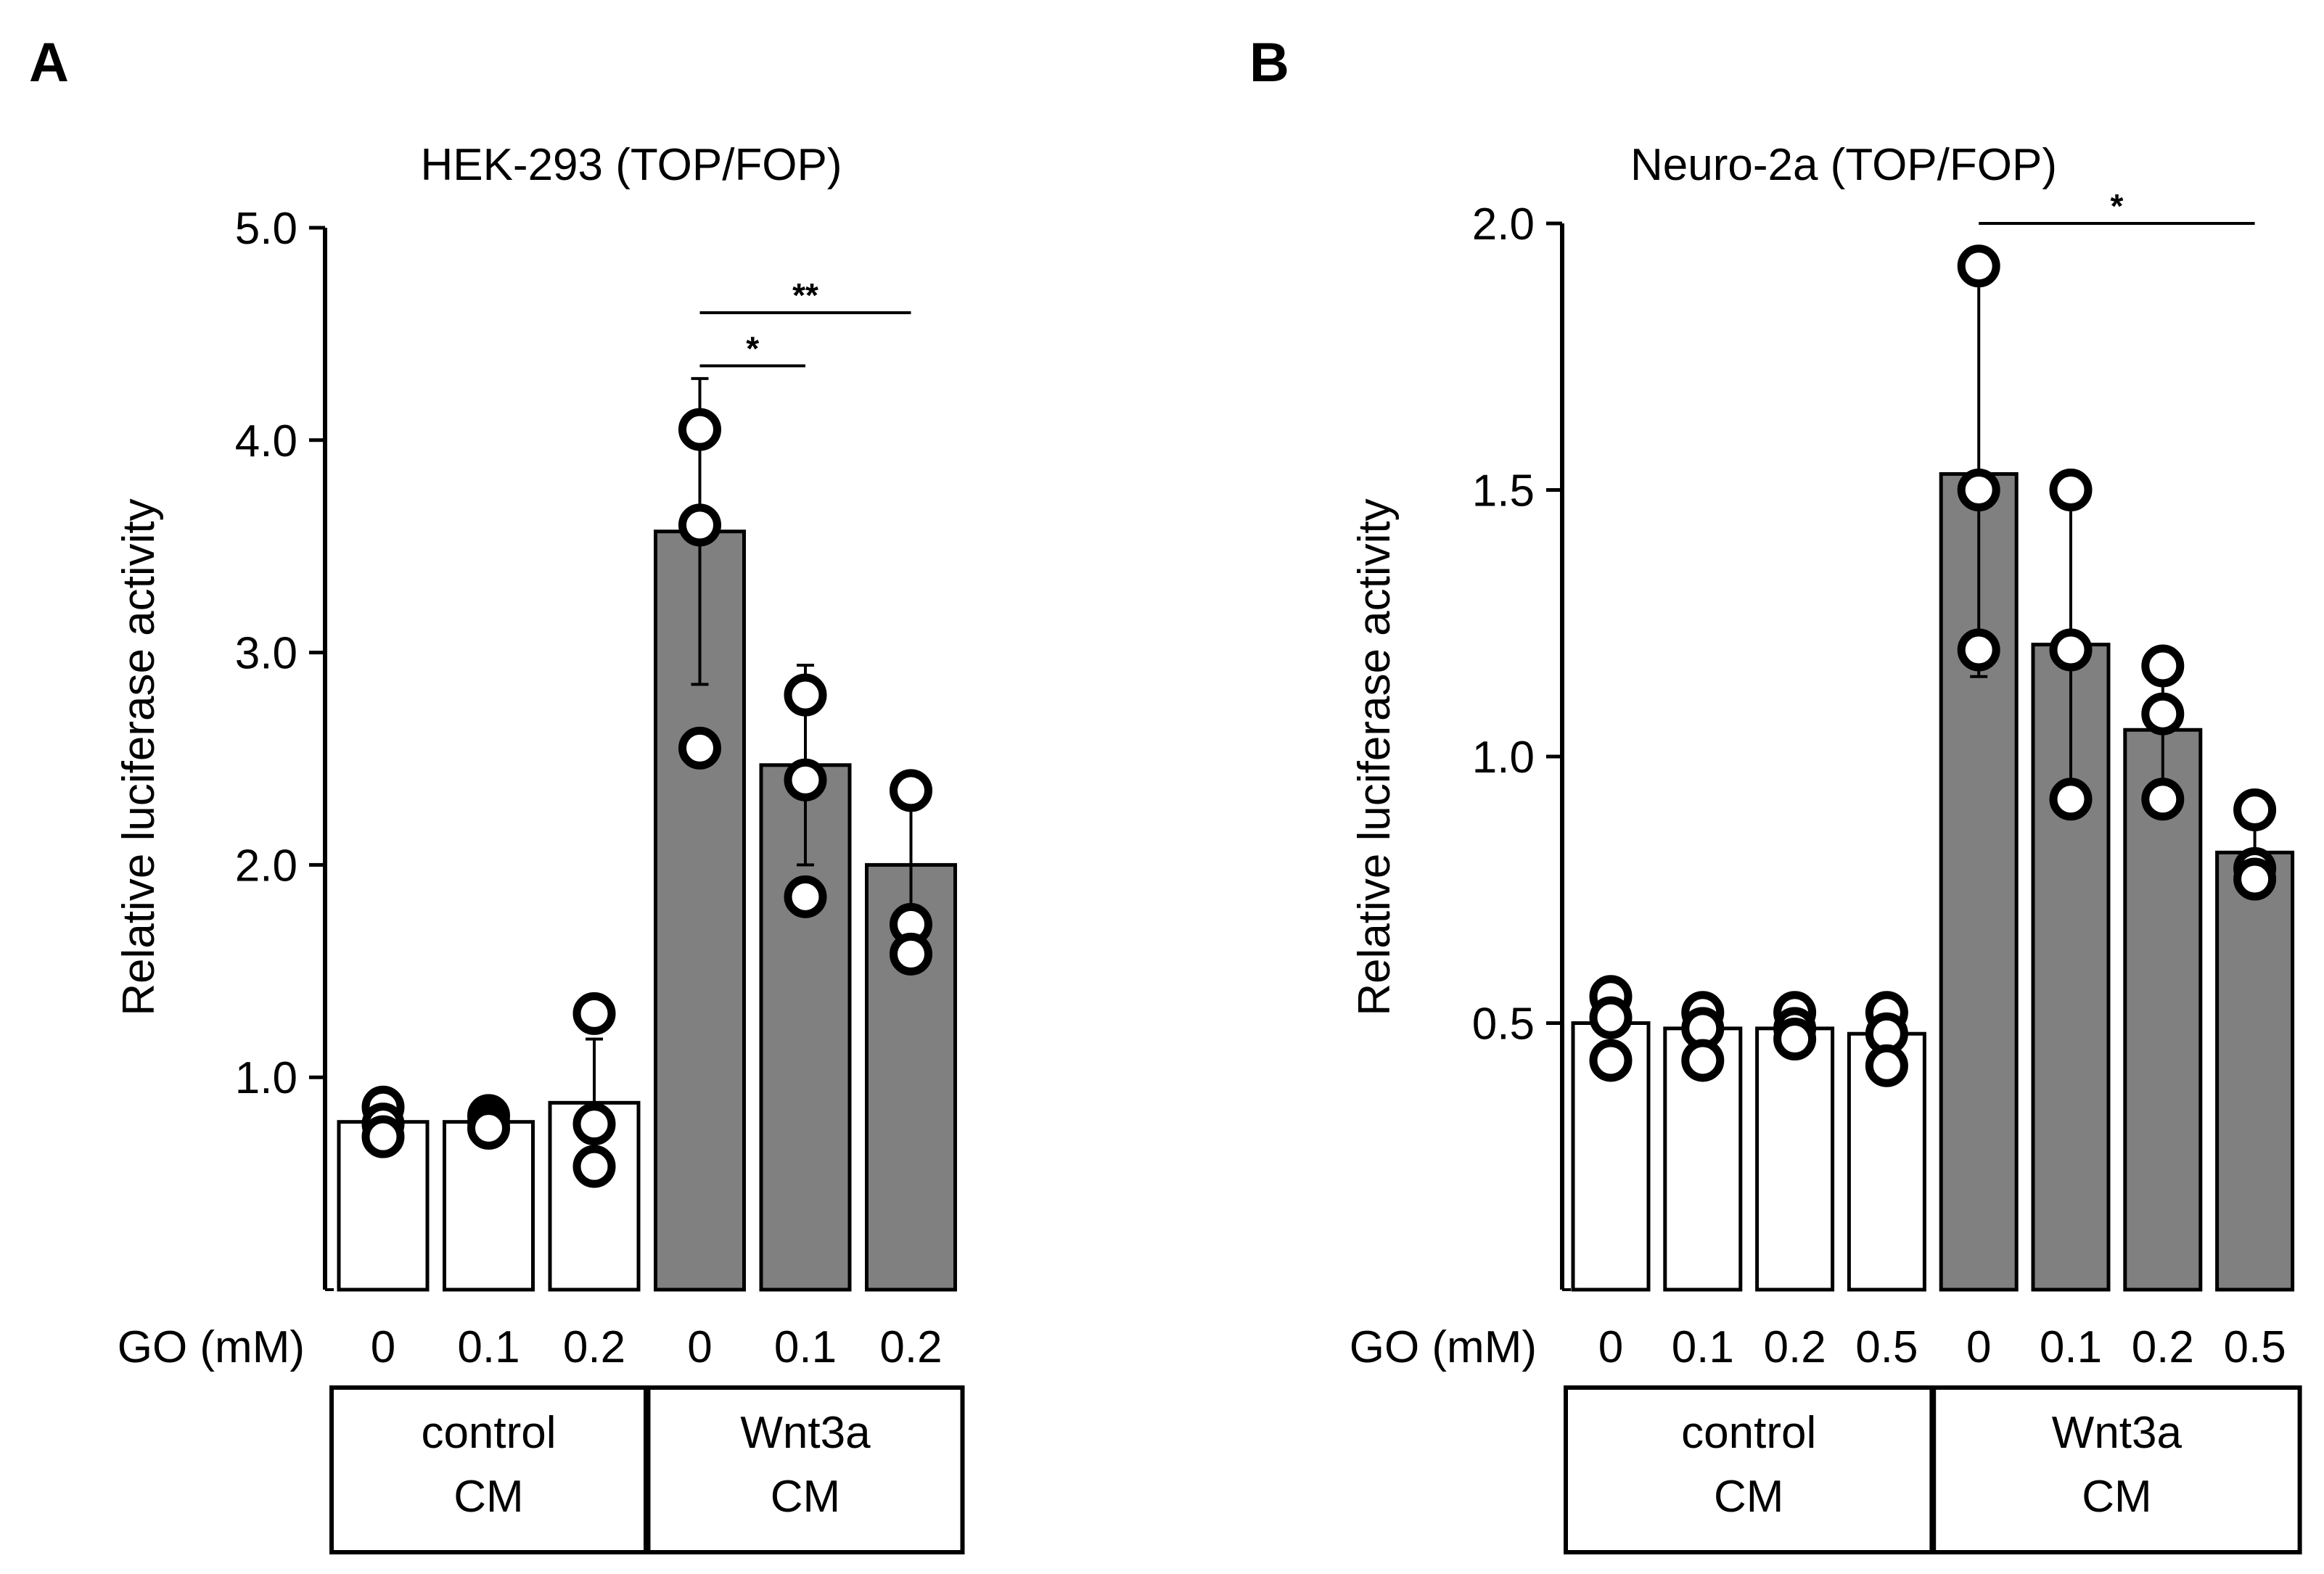 Image resolution: width=2324 pixels, height=1574 pixels. What do you see at coordinates (1375, 756) in the screenshot?
I see `y-axis-label-b: Relative luciferase activity` at bounding box center [1375, 756].